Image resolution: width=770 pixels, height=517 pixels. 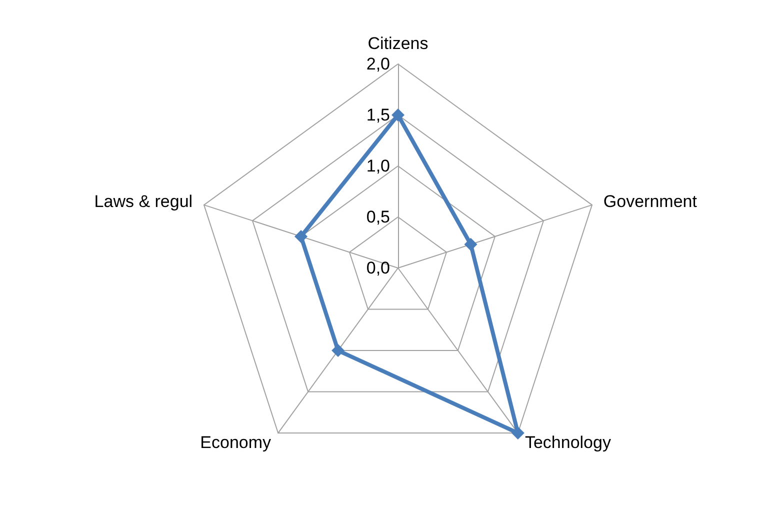 I want to click on y-tick-label: 2,0, so click(x=378, y=64).